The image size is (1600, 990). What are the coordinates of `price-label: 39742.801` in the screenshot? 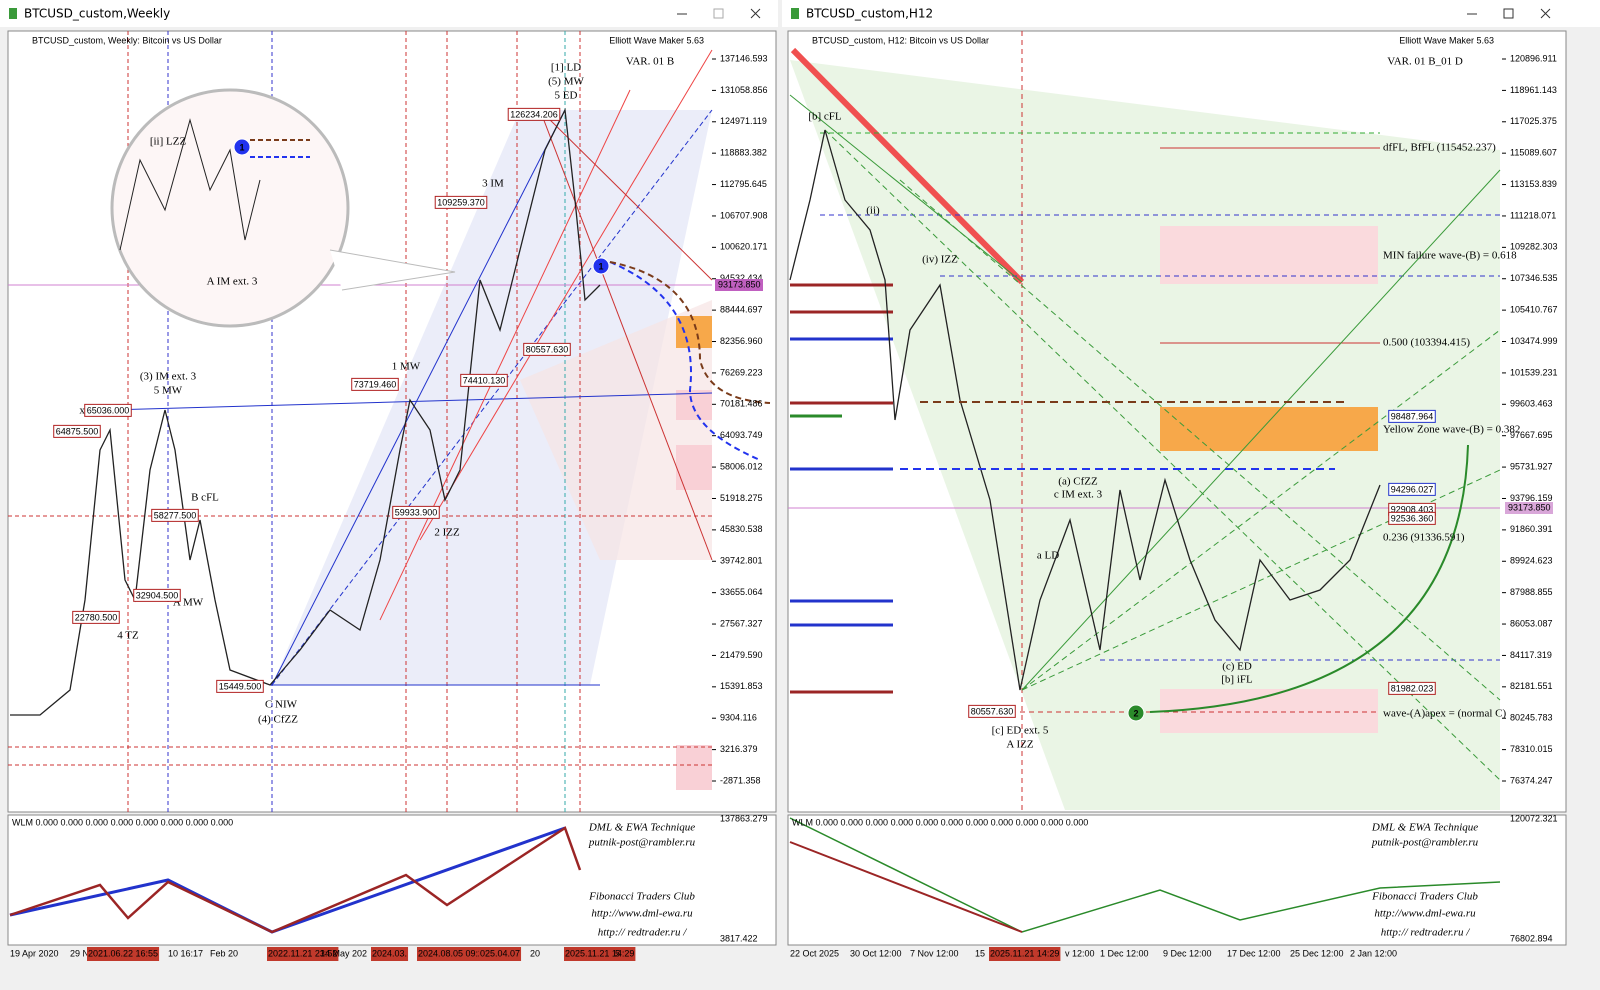 It's located at (741, 561).